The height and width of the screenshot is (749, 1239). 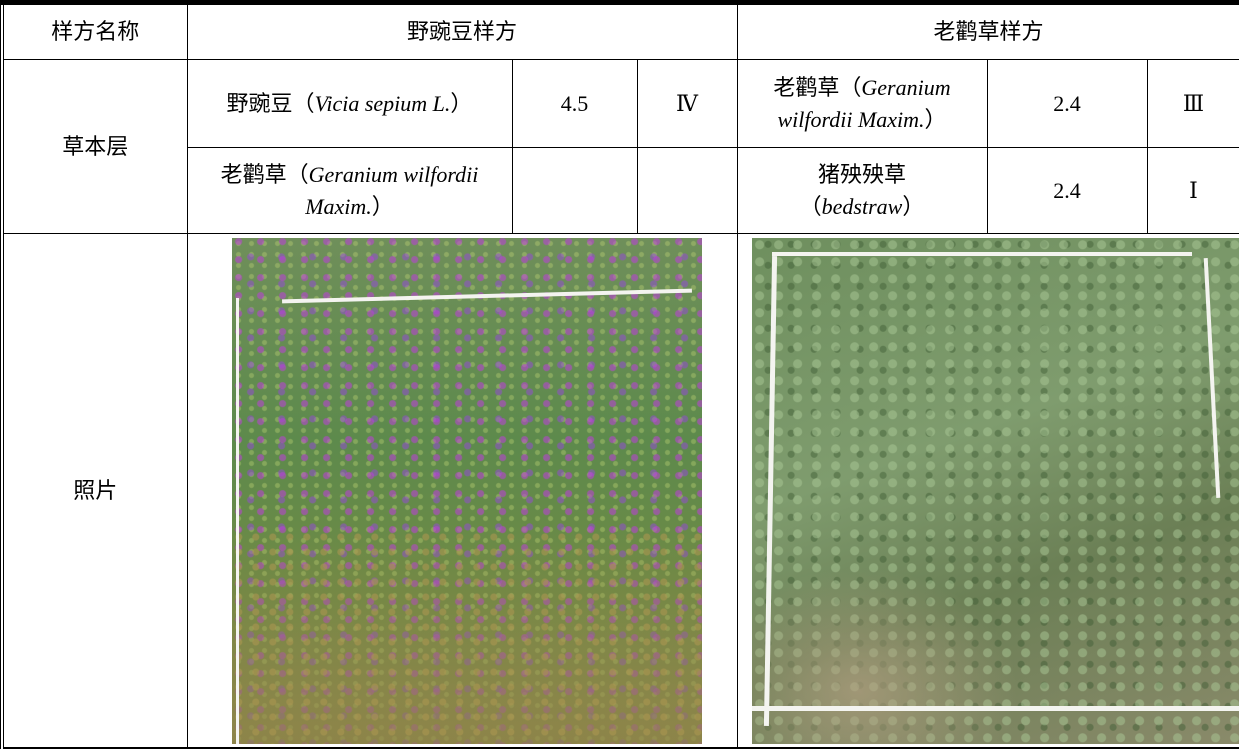 I want to click on header-cell: 样方名称, so click(x=94, y=31).